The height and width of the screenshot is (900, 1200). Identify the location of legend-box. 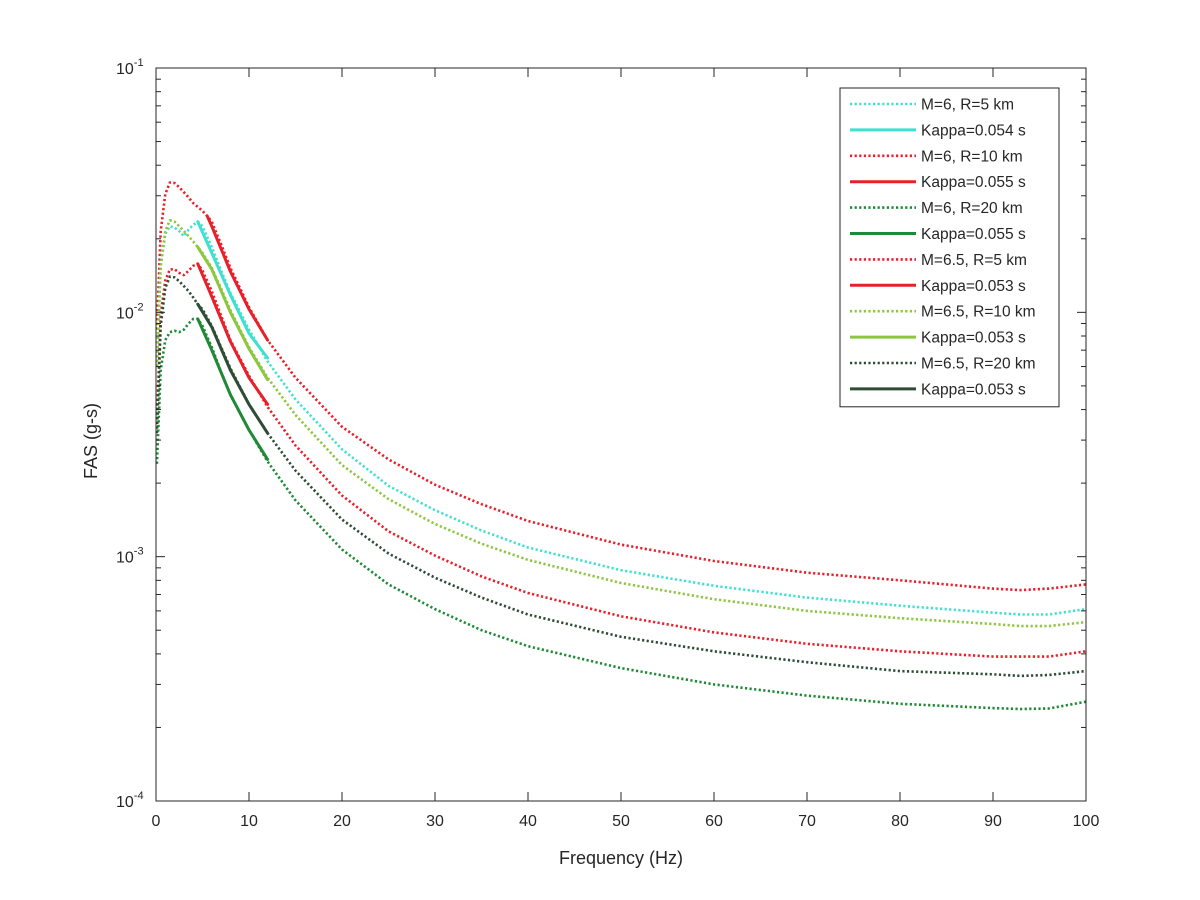
(949, 247).